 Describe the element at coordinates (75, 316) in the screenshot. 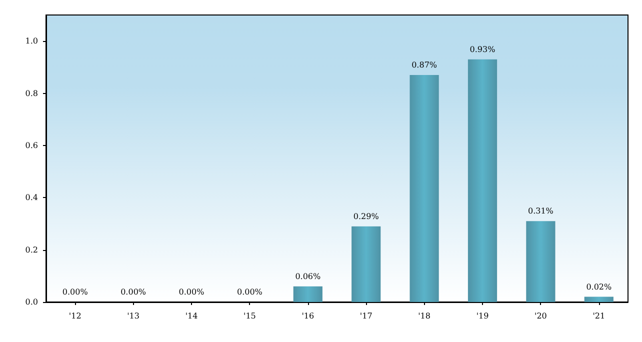

I see `x-tick-label: '12` at that location.